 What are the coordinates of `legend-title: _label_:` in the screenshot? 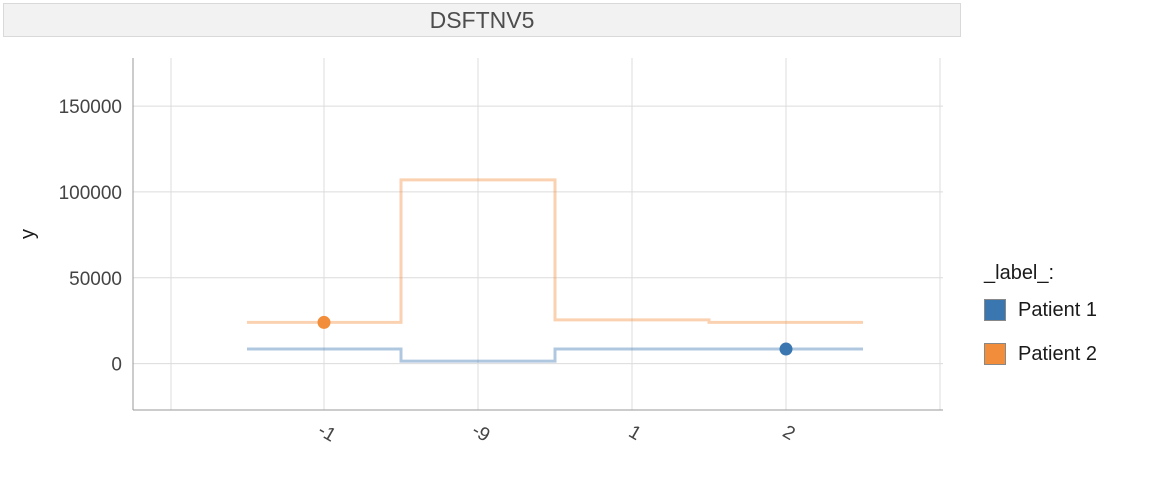 It's located at (1019, 273).